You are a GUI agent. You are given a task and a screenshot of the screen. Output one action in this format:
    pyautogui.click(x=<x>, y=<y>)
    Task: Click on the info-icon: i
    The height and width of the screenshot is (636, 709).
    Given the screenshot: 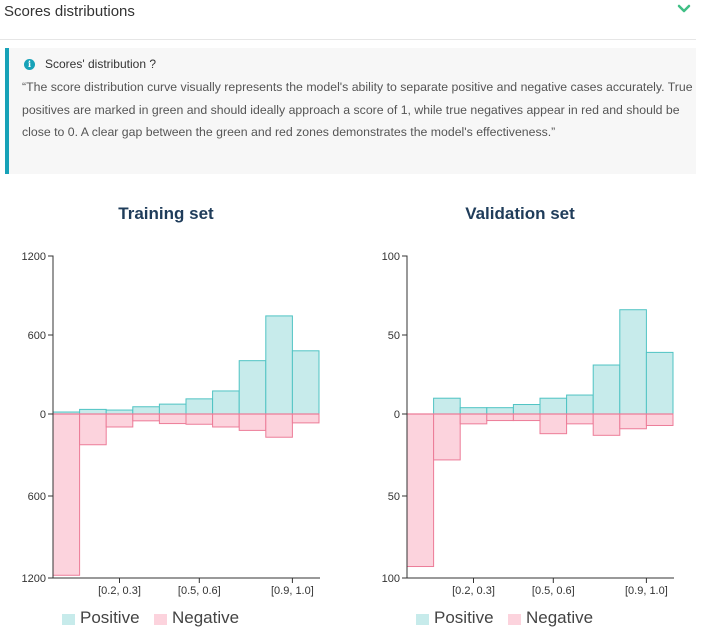 What is the action you would take?
    pyautogui.click(x=29, y=64)
    